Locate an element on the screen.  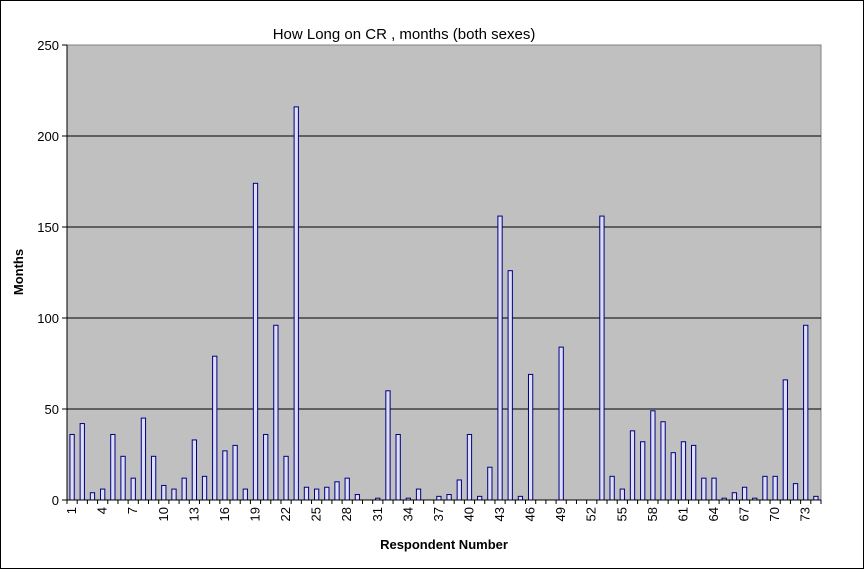
x-tick-label: 52 is located at coordinates (591, 514).